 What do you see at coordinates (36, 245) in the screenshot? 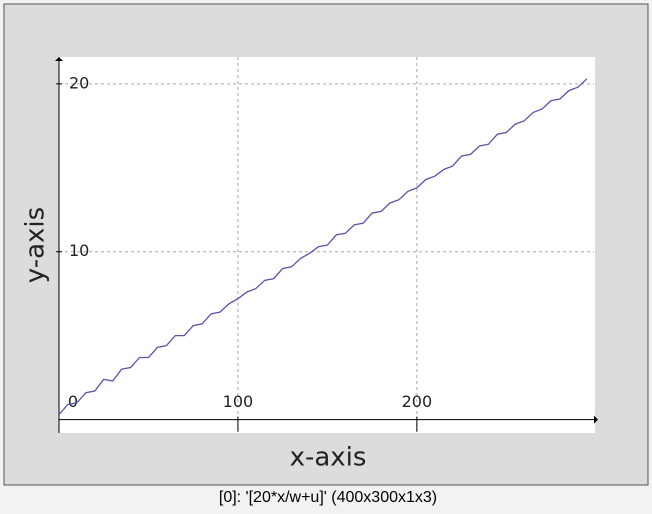
I see `y-axis-label: y-axis` at bounding box center [36, 245].